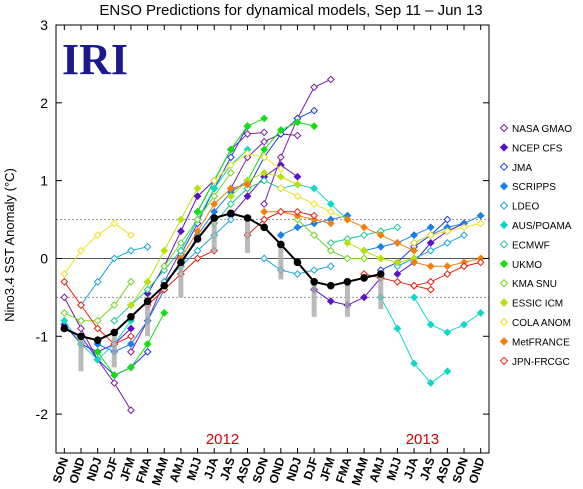 The image size is (583, 489). What do you see at coordinates (542, 129) in the screenshot?
I see `legend-entry: NASA GMAO` at bounding box center [542, 129].